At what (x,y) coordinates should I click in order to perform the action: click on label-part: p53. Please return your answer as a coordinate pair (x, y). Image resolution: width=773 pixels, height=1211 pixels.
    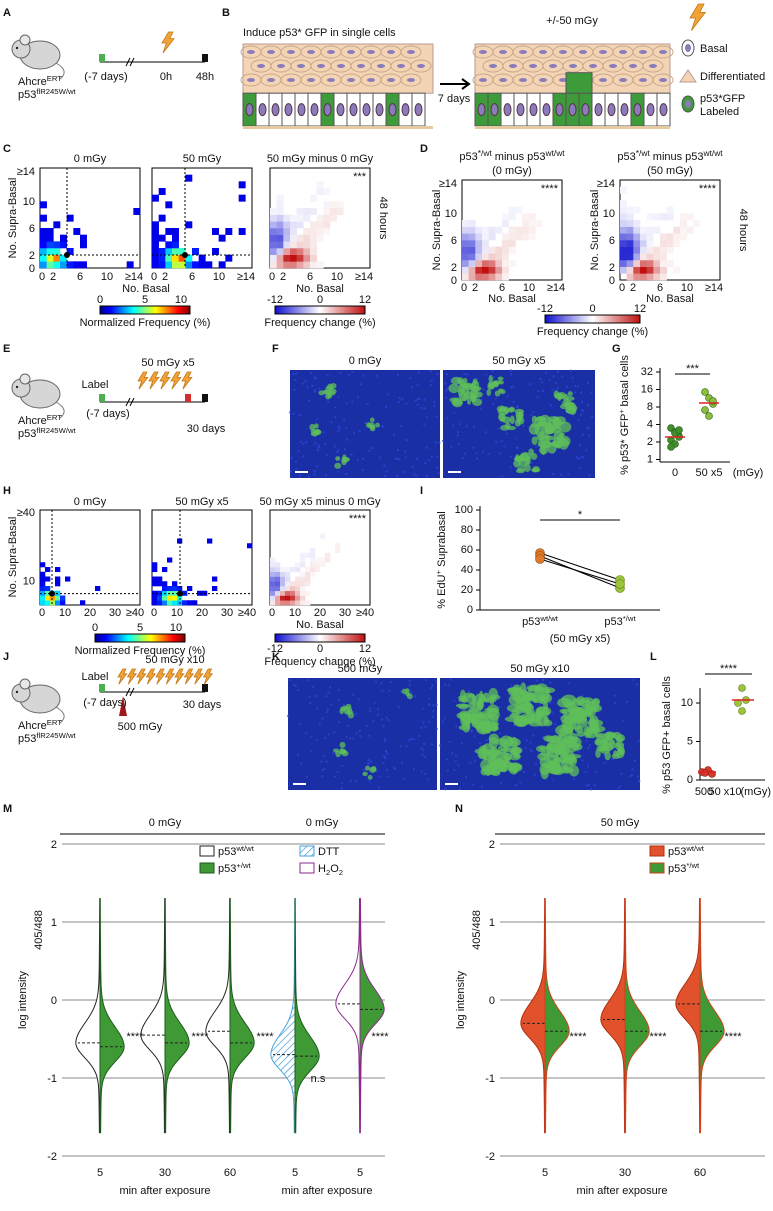
    Looking at the image, I should click on (677, 869).